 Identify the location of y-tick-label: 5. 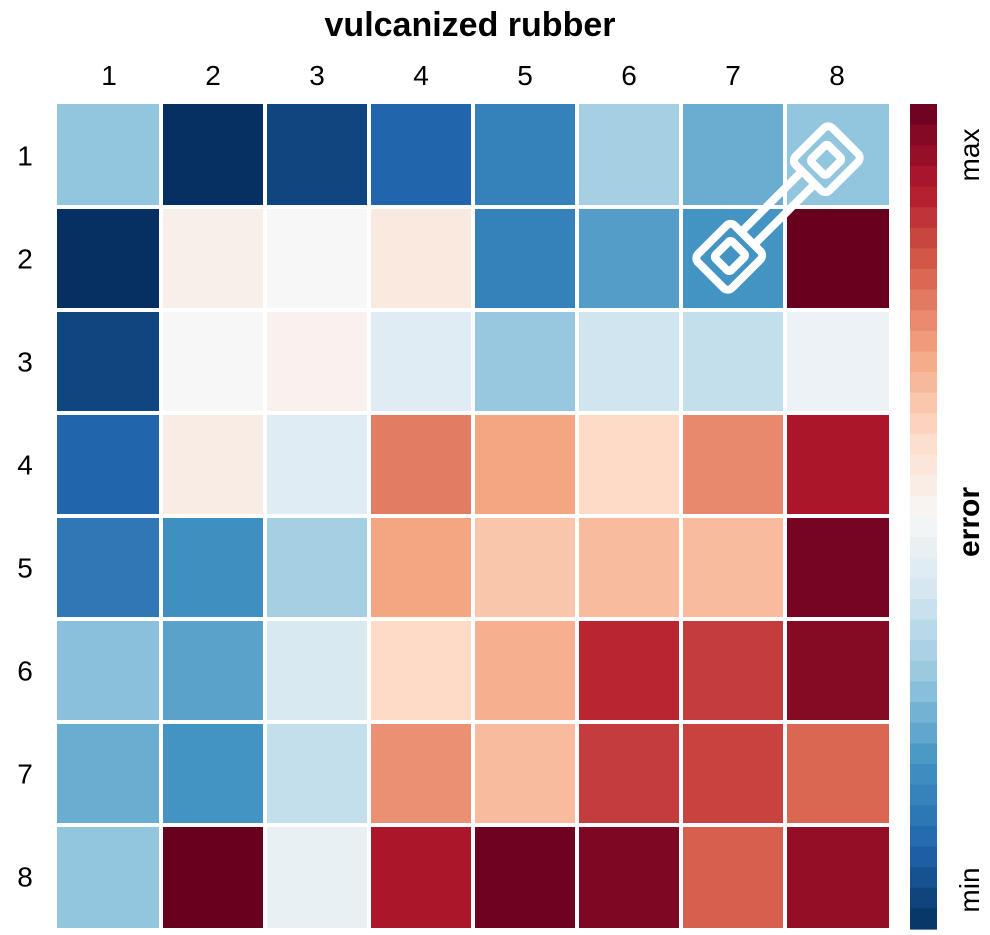
(25, 568).